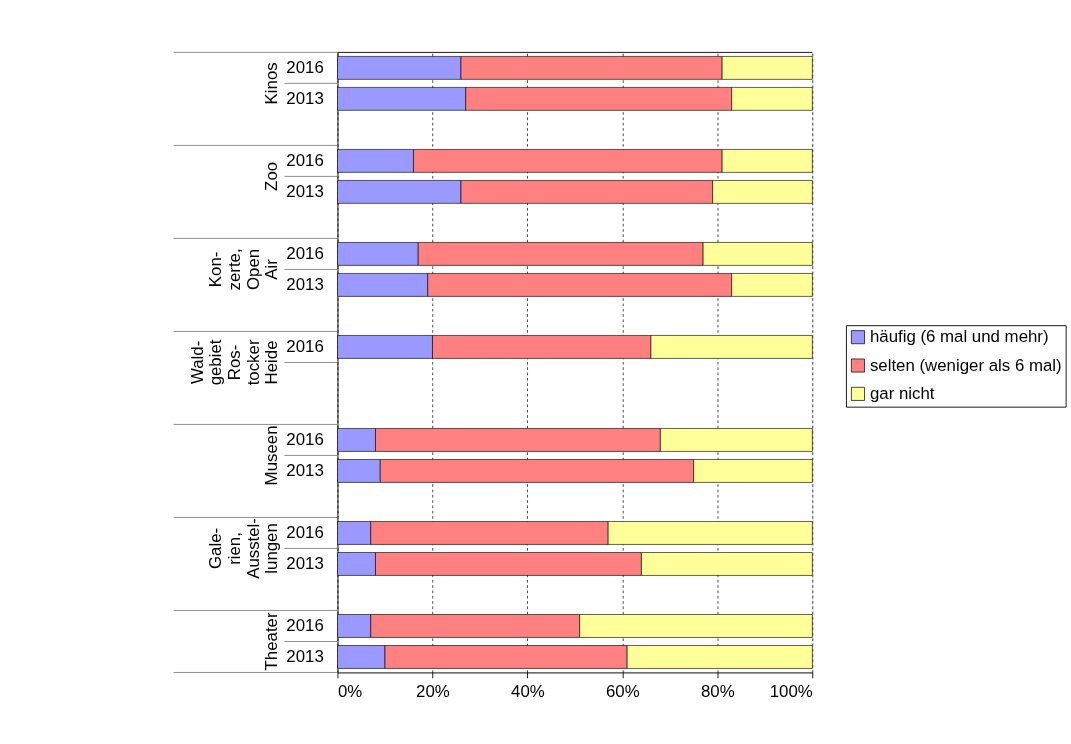  I want to click on x-tick-label: 20%, so click(433, 691).